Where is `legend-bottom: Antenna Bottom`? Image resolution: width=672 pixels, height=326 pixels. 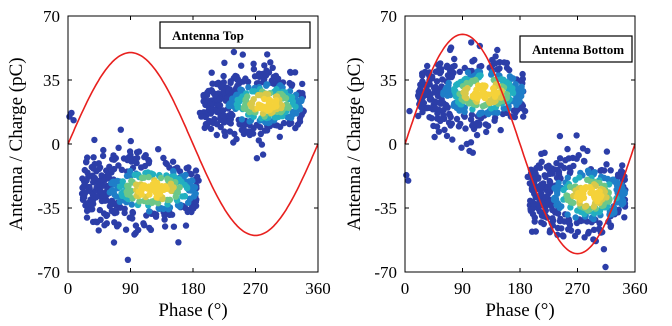 legend-bottom: Antenna Bottom is located at coordinates (576, 49).